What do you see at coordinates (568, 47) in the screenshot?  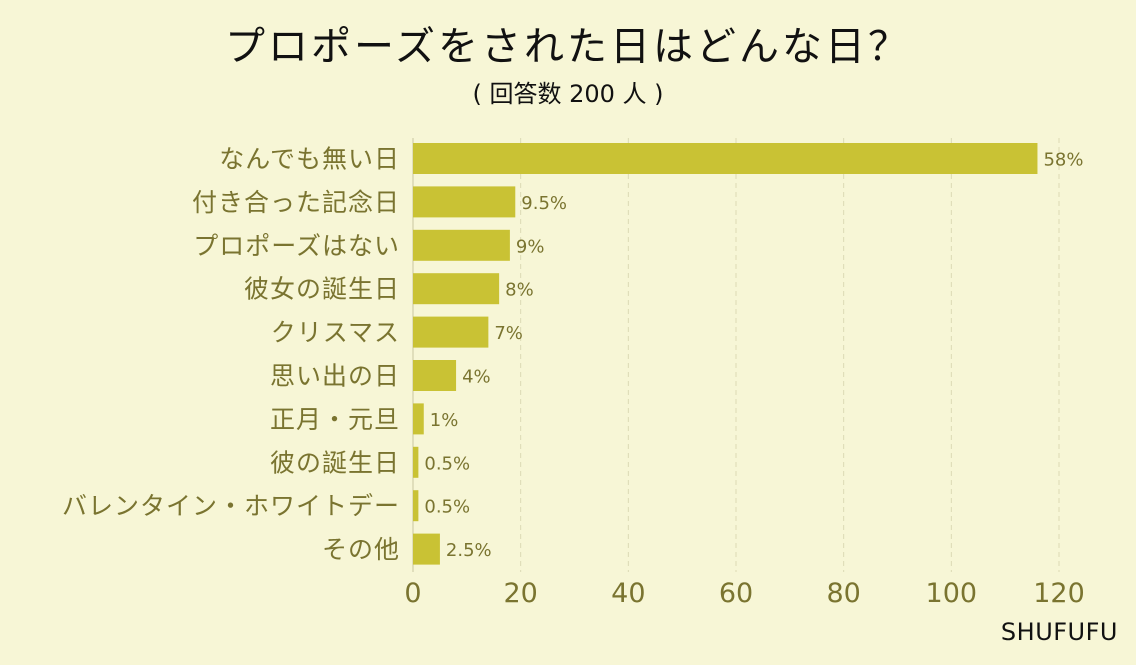 I see `chart-title: プロポーズをされた日はどんな日？` at bounding box center [568, 47].